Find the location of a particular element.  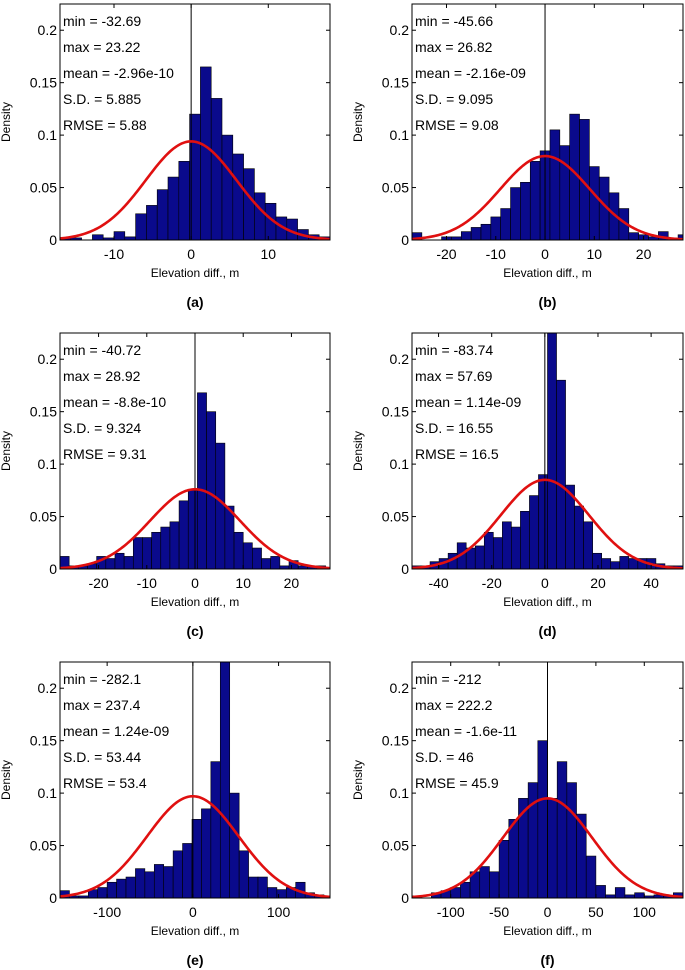

stats-line: S.D. = 16.55 is located at coordinates (454, 428).